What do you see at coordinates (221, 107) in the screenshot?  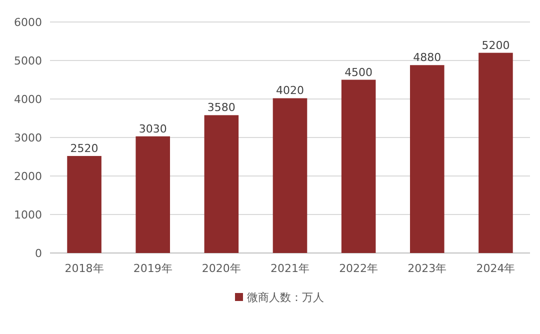 I see `data-label: 3580` at bounding box center [221, 107].